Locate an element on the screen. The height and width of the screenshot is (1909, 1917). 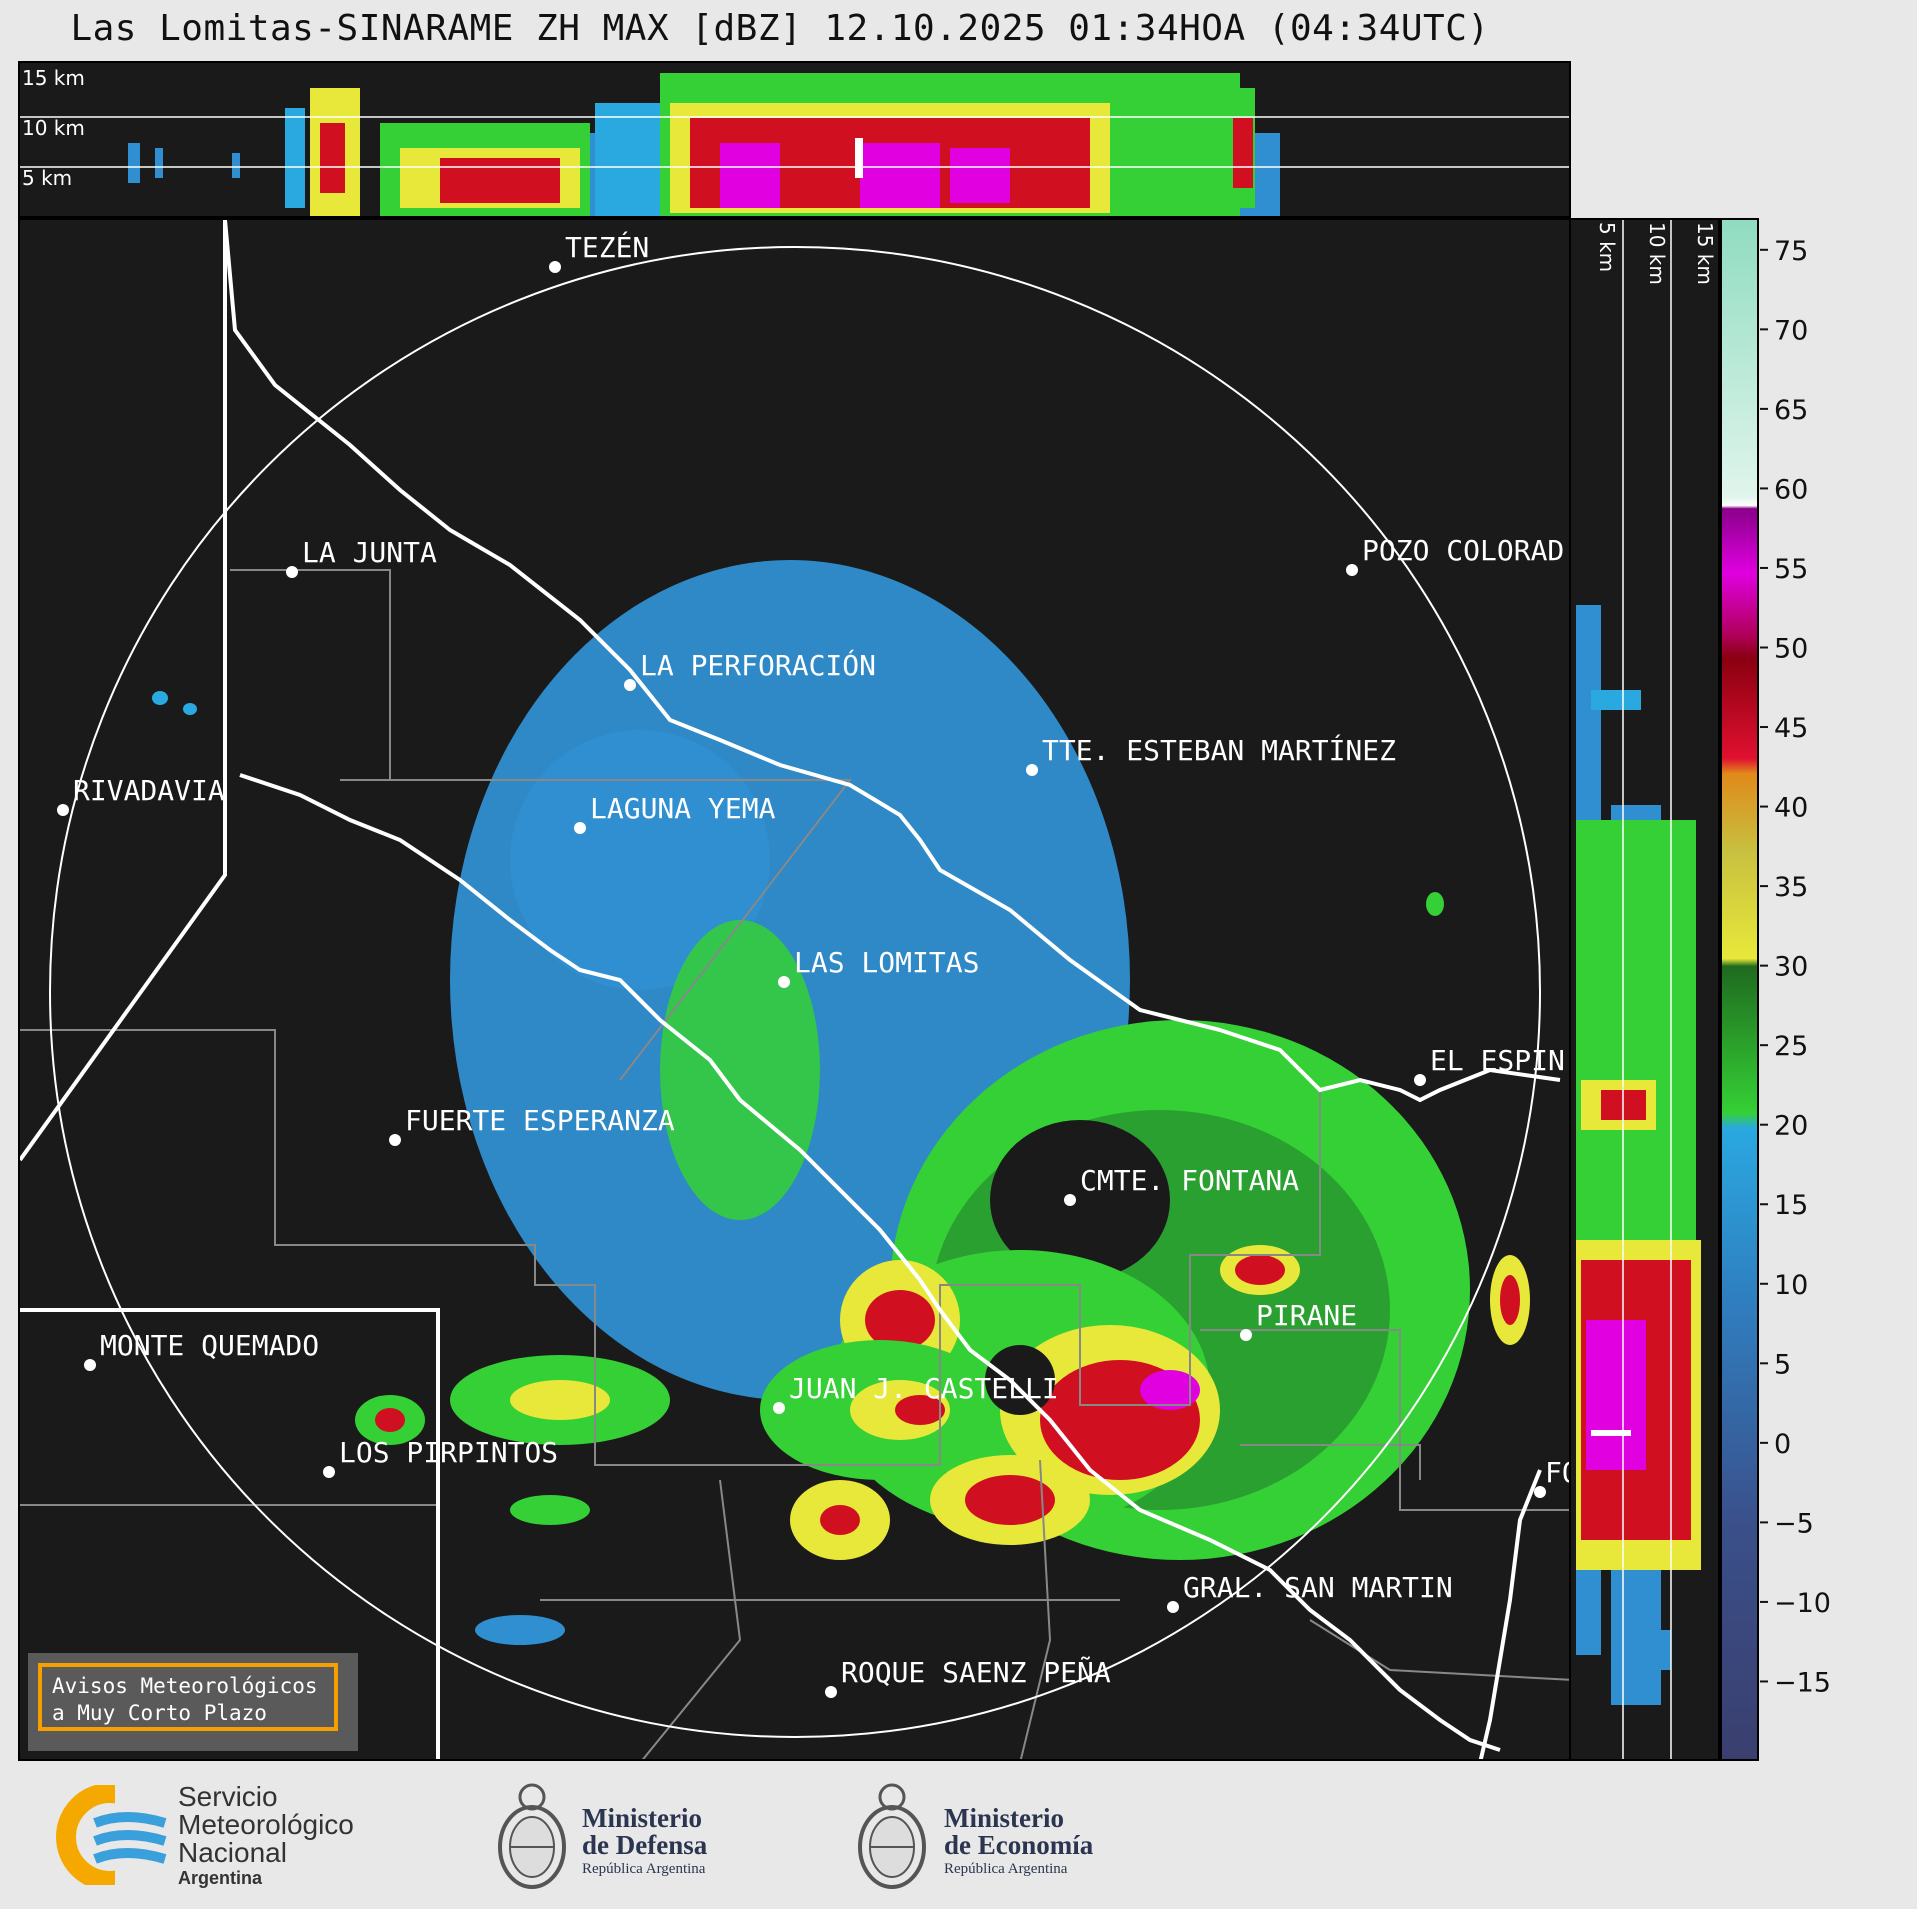
colorbar-tick-label: 20 is located at coordinates (1791, 1126).